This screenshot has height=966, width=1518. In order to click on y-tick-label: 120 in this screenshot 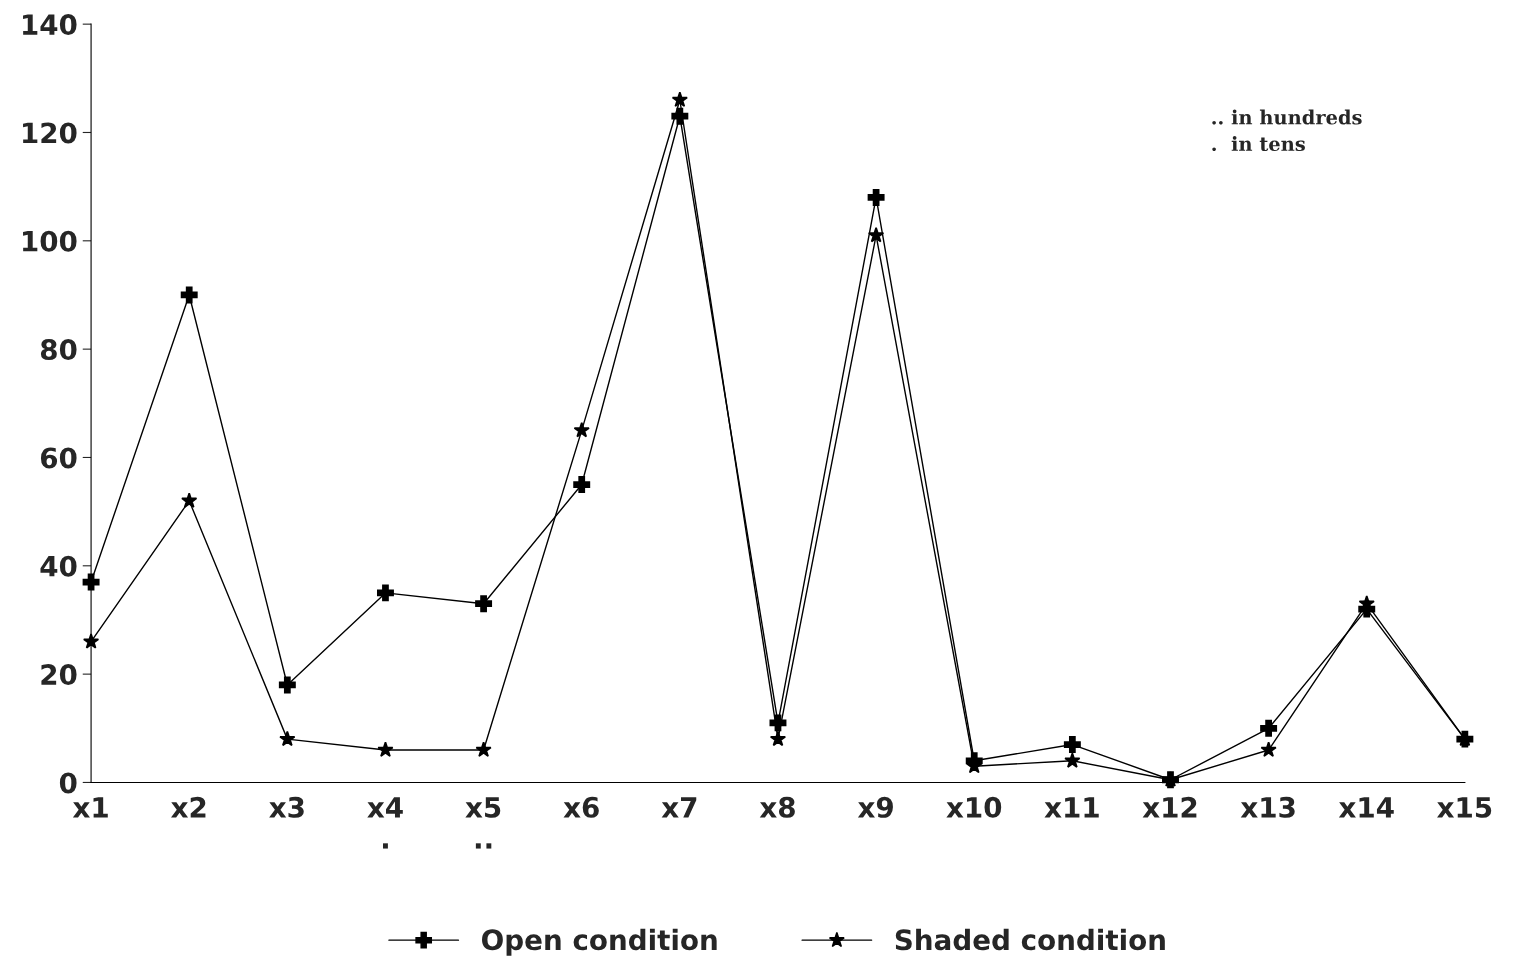, I will do `click(50, 133)`.